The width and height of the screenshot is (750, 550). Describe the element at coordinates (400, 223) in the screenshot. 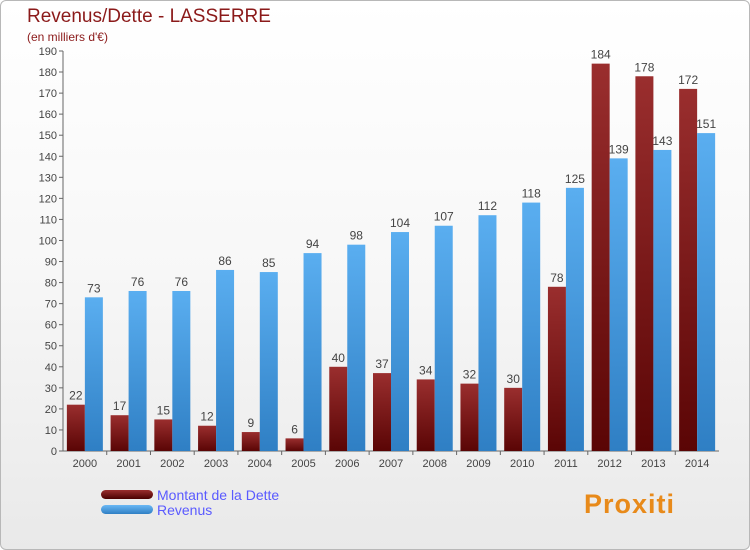

I see `data-label-revenus: 104` at that location.